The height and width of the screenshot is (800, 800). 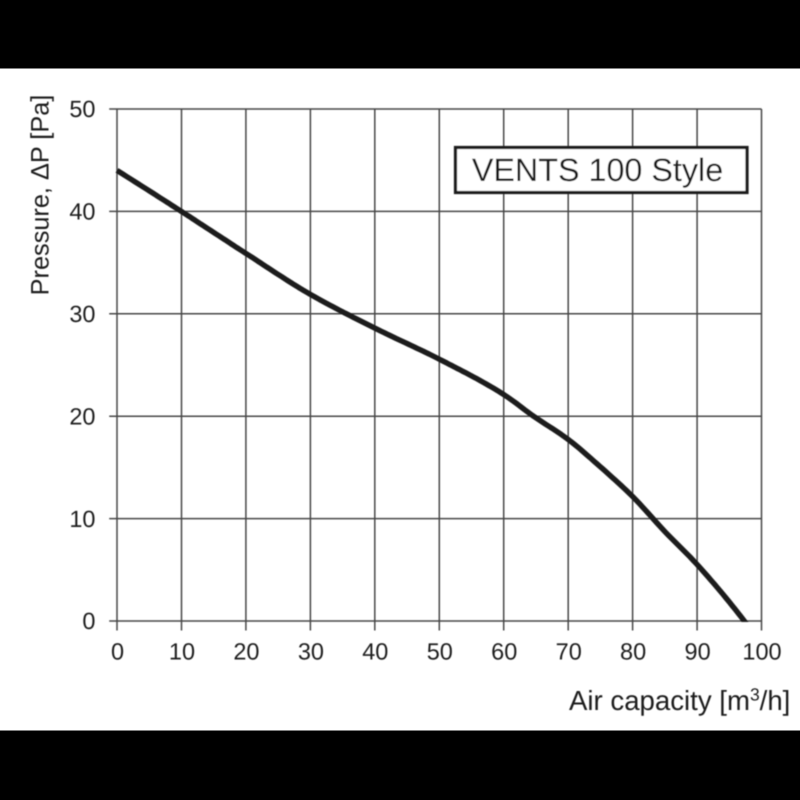 What do you see at coordinates (504, 652) in the screenshot?
I see `svg-text: 60` at bounding box center [504, 652].